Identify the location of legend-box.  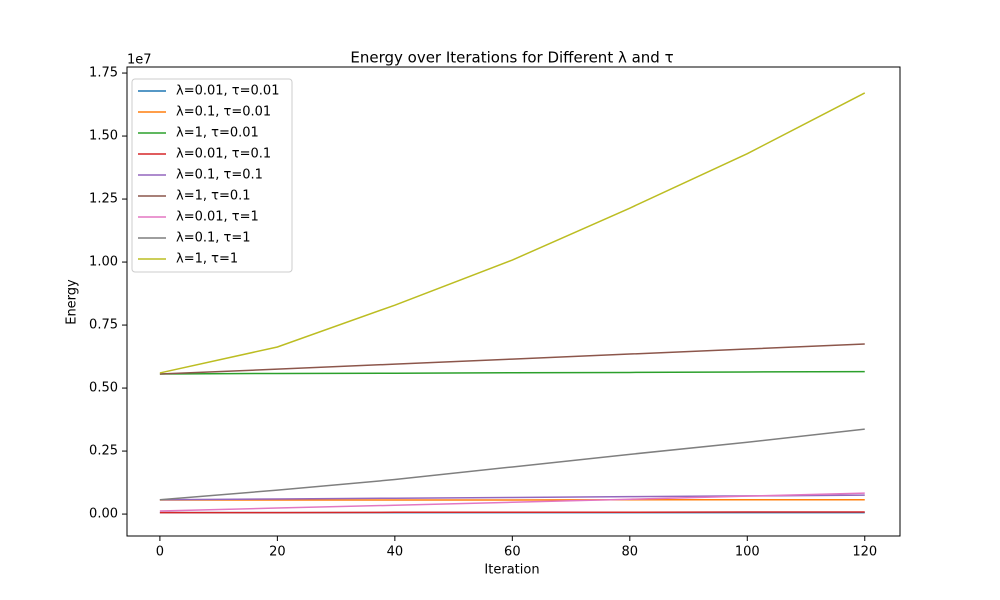
(212, 175).